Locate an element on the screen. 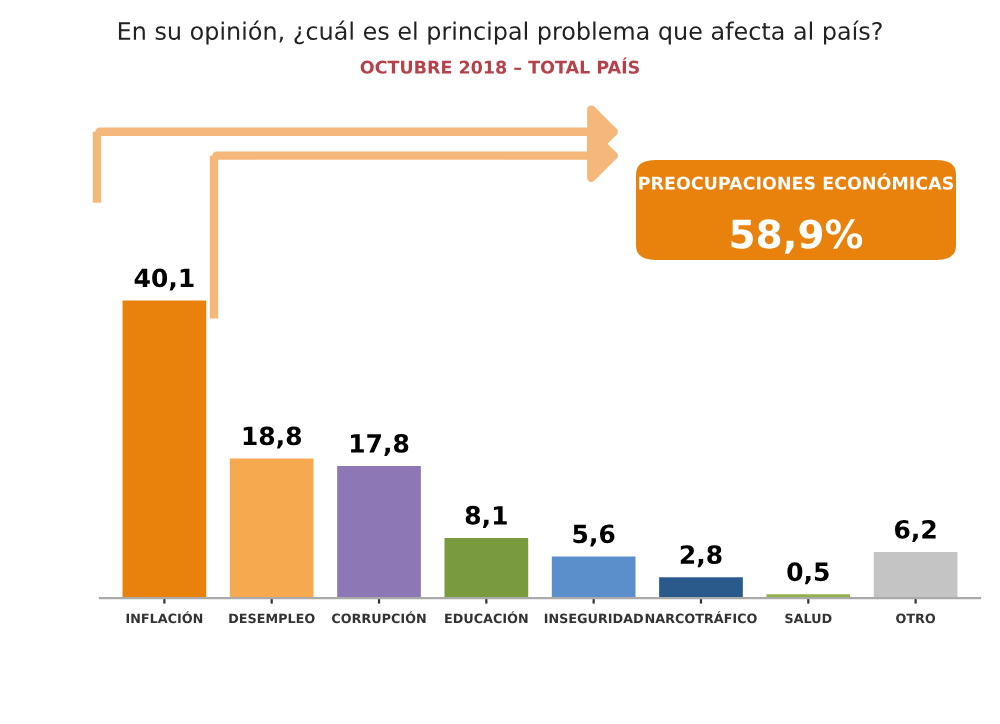 The width and height of the screenshot is (1000, 724). chart-subtitle: OCTUBRE 2018 – TOTAL PAÍS is located at coordinates (499, 65).